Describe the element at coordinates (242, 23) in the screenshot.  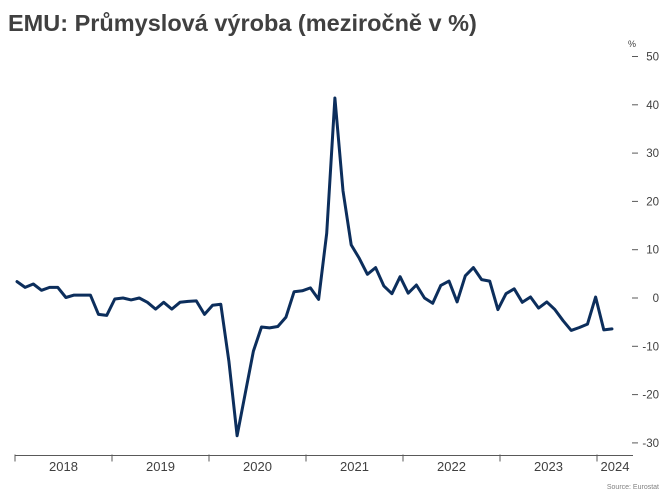
I see `chart-title: EMU: Průmyslová výroba (meziročně v %)` at that location.